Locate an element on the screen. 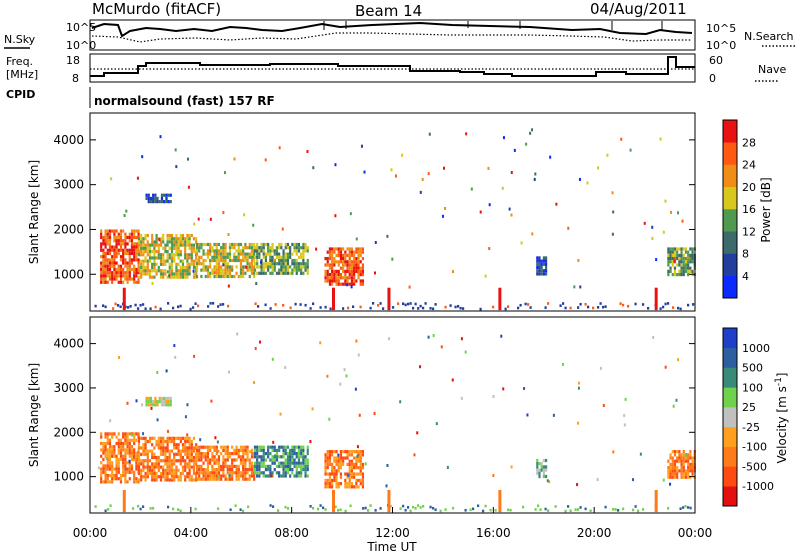  colorbar-tick-label: 25 is located at coordinates (749, 407).